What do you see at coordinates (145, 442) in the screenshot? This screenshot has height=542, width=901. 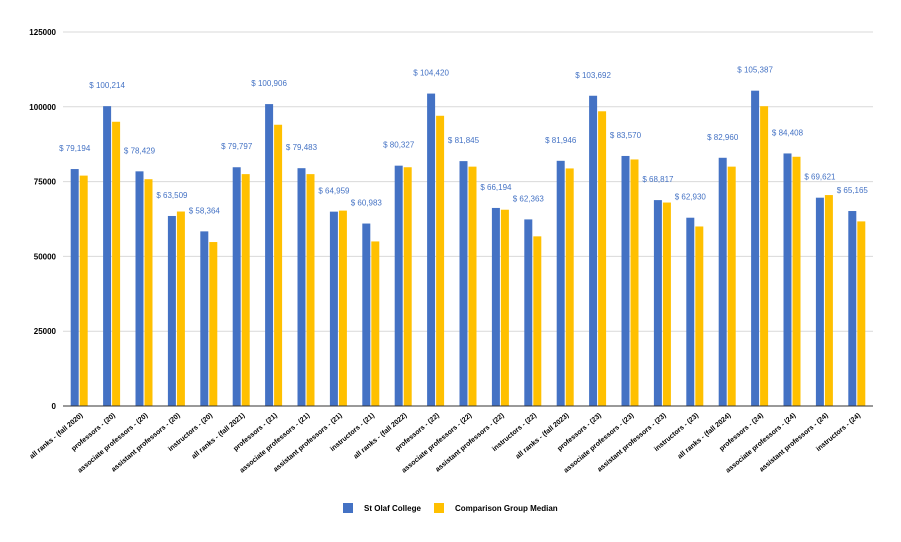 I see `x-tick-label: assistant professors - (20)` at bounding box center [145, 442].